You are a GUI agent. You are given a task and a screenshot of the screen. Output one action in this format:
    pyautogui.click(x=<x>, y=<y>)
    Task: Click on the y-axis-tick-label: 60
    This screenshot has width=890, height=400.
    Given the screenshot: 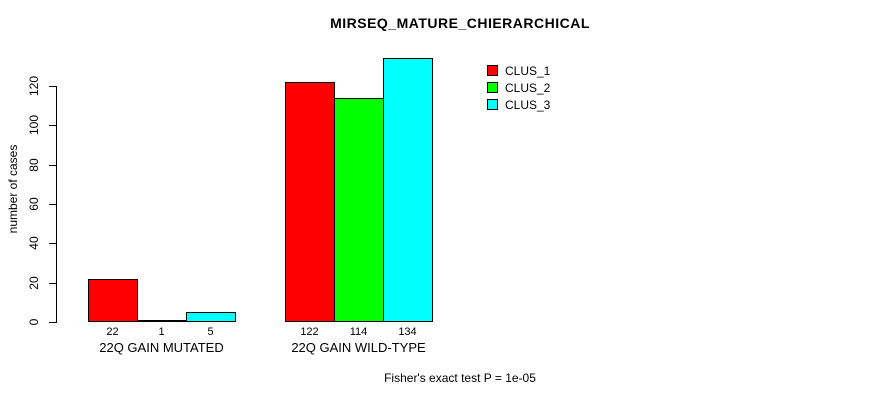 What is the action you would take?
    pyautogui.click(x=34, y=204)
    